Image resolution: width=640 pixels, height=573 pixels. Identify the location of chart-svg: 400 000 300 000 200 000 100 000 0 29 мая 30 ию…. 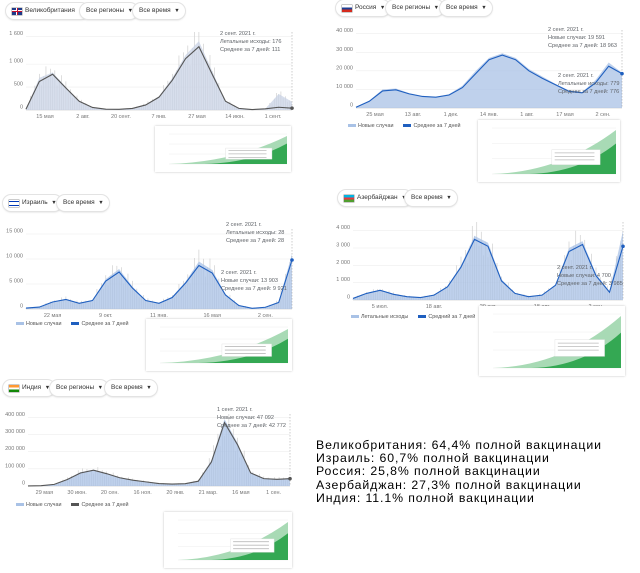
(148, 451).